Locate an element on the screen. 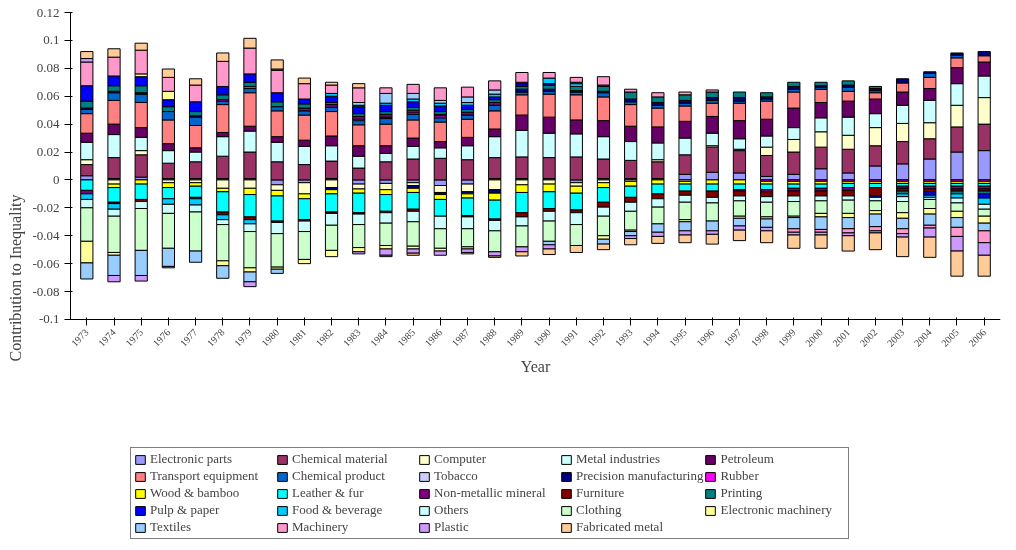 This screenshot has width=1016, height=550. y-tick-label: 0 is located at coordinates (56, 179).